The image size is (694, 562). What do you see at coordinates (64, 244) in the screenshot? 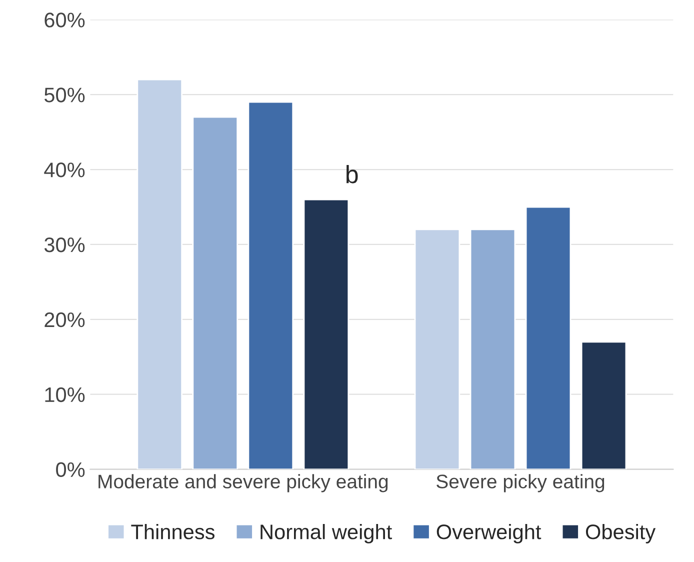
I see `y-tick-label: 30%` at bounding box center [64, 244].